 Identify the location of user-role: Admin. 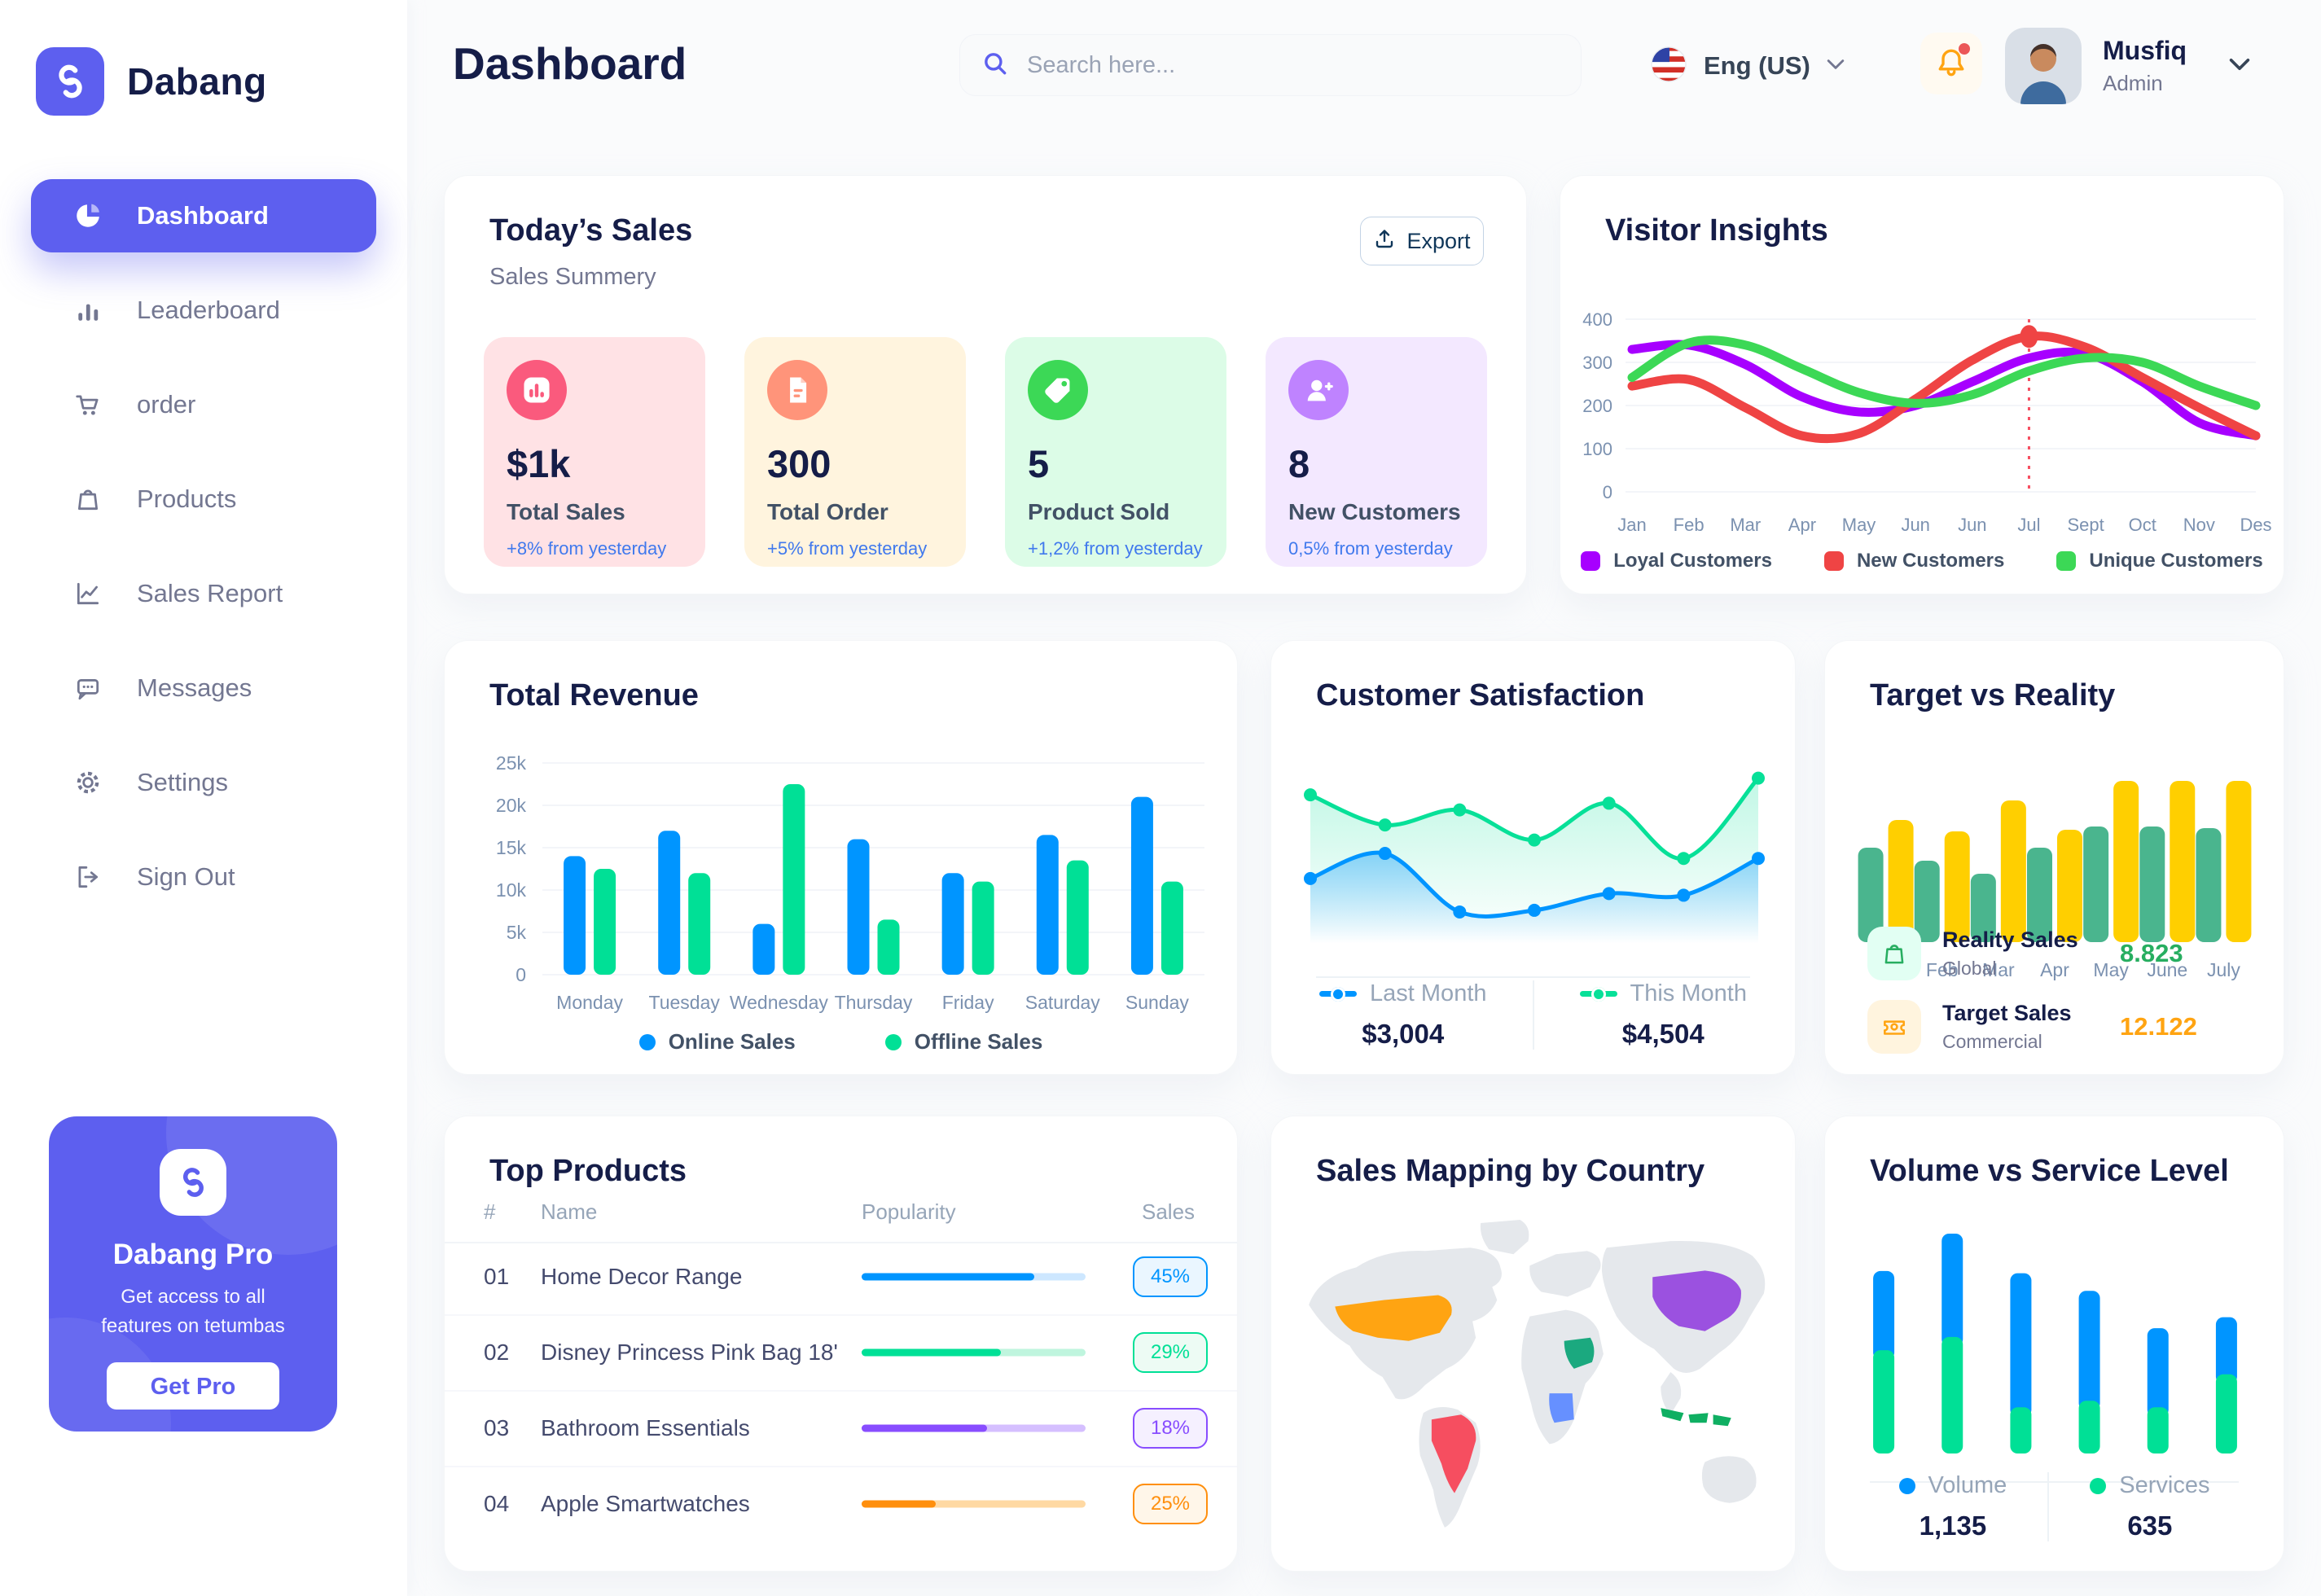
(2133, 83).